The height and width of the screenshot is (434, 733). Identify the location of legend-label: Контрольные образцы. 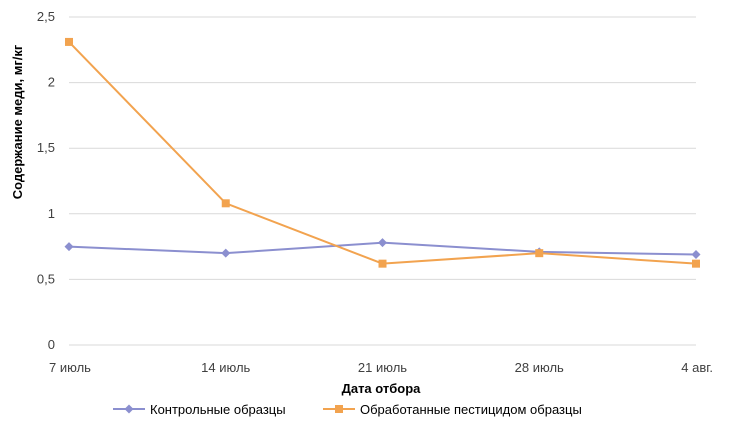
(218, 409).